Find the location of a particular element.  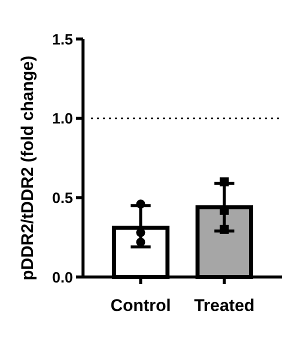

y-tick-label: 0.5 is located at coordinates (62, 198).